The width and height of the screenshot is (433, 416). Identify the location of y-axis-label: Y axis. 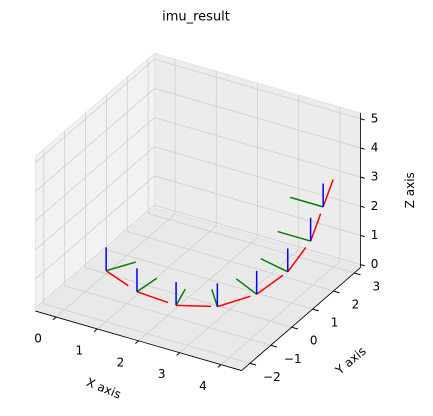
(350, 361).